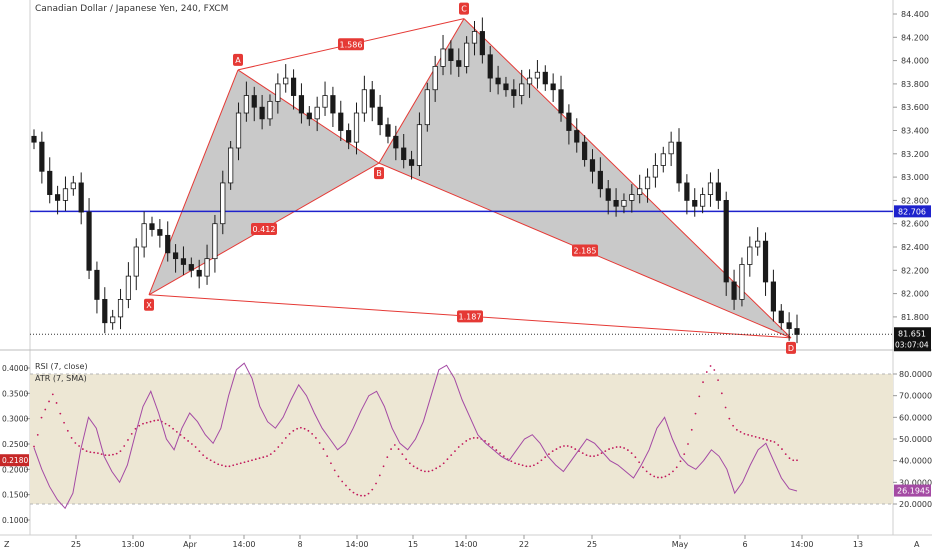 The height and width of the screenshot is (550, 932). I want to click on pattern-point-a, so click(238, 59).